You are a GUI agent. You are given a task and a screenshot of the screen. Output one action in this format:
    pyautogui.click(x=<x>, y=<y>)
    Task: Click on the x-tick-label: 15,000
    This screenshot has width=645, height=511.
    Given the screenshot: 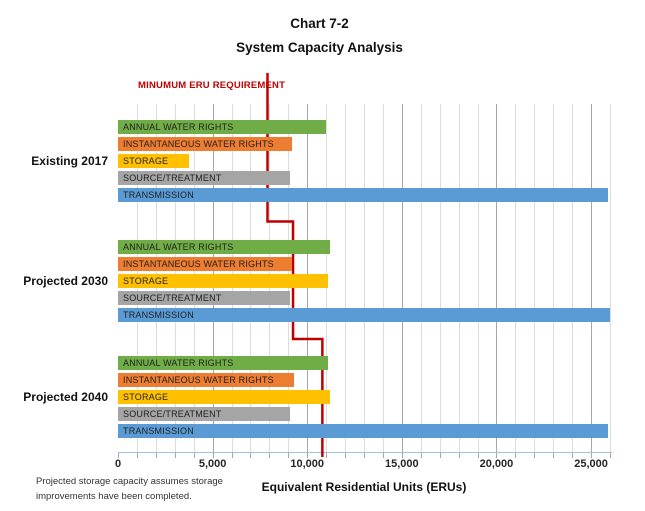 What is the action you would take?
    pyautogui.click(x=402, y=464)
    